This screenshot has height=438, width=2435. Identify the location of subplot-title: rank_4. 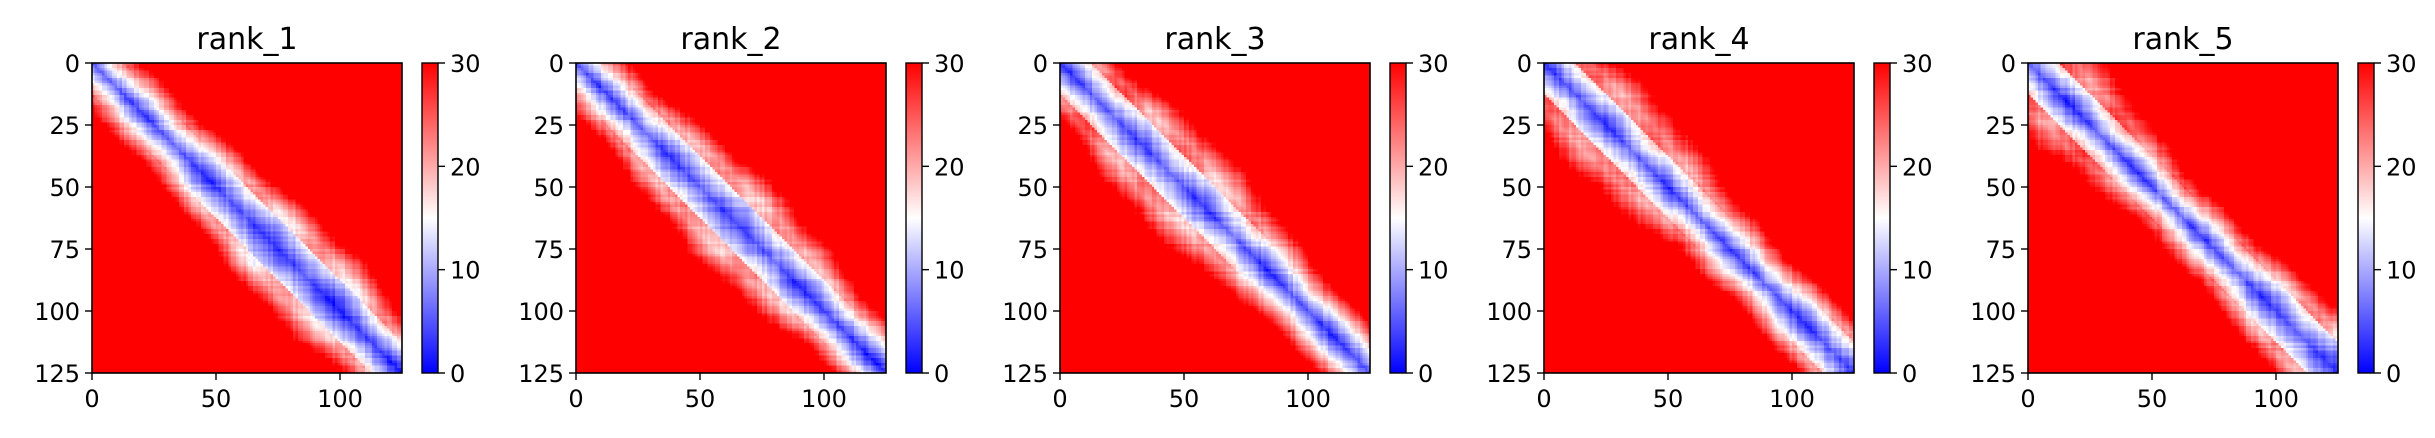
(1698, 39).